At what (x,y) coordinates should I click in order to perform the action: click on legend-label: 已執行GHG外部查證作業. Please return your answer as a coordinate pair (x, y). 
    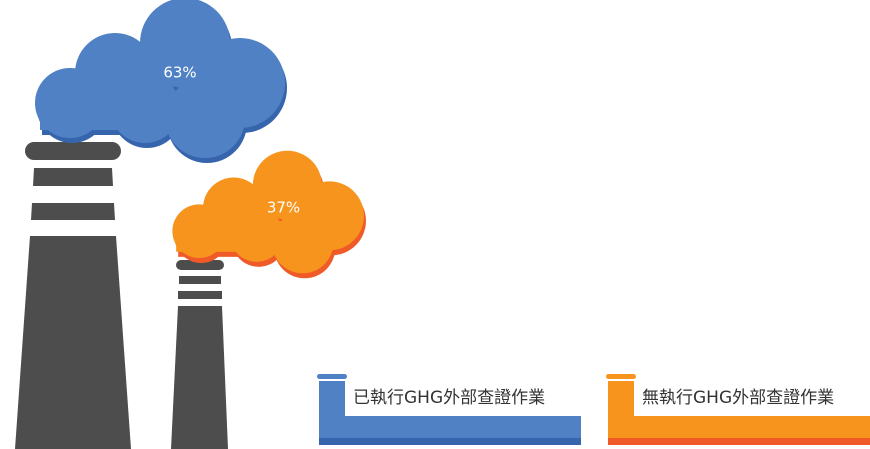
    Looking at the image, I should click on (449, 398).